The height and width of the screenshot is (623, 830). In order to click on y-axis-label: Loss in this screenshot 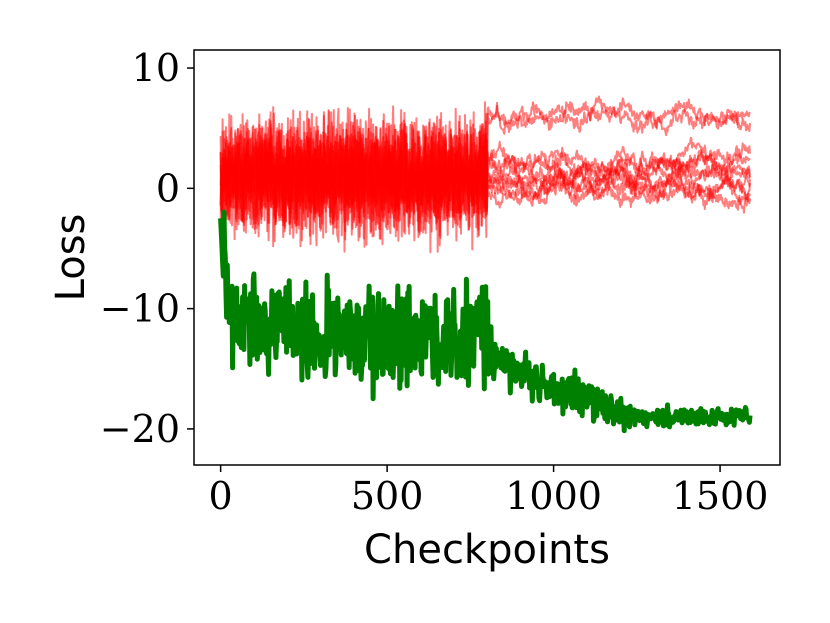, I will do `click(71, 258)`.